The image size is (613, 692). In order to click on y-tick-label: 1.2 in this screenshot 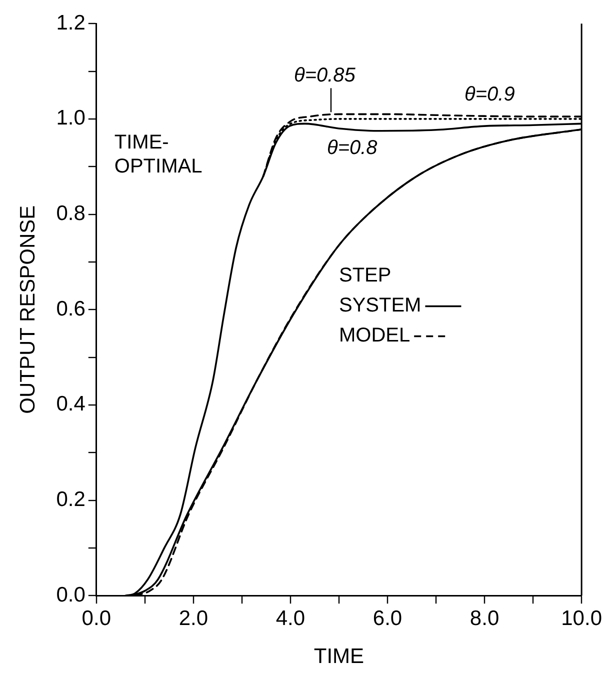, I will do `click(71, 22)`.